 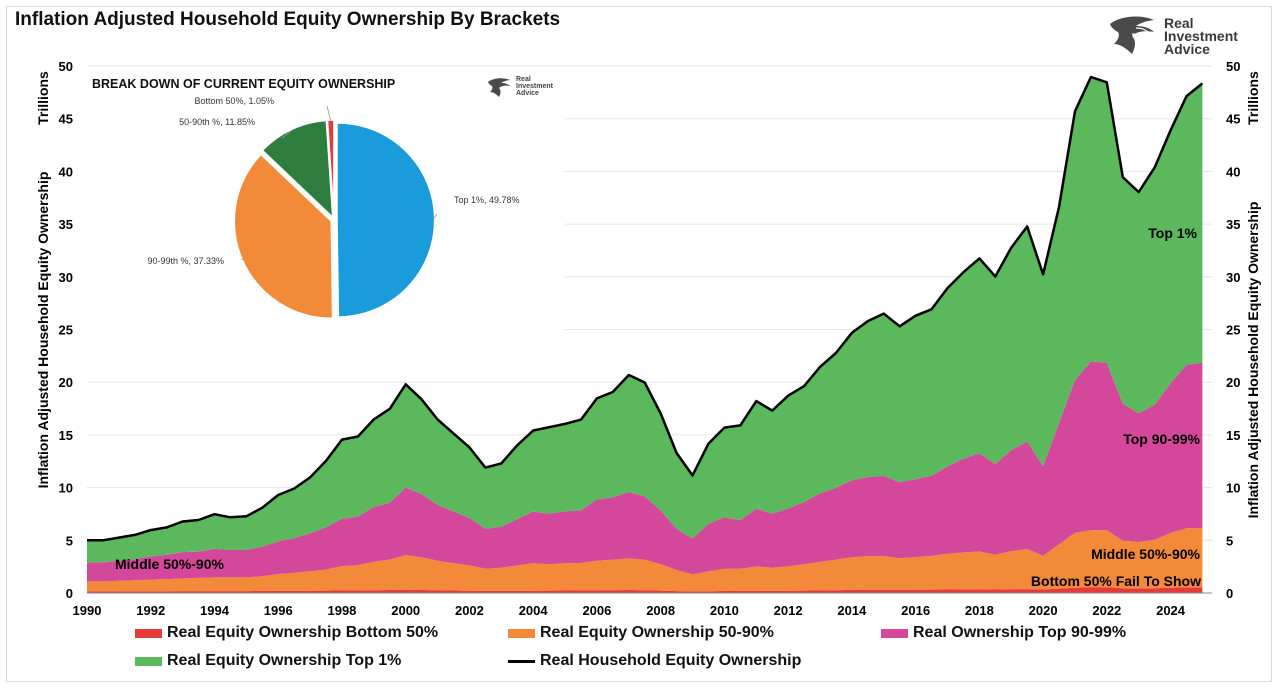 What do you see at coordinates (788, 610) in the screenshot?
I see `x-tick-label: 2012` at bounding box center [788, 610].